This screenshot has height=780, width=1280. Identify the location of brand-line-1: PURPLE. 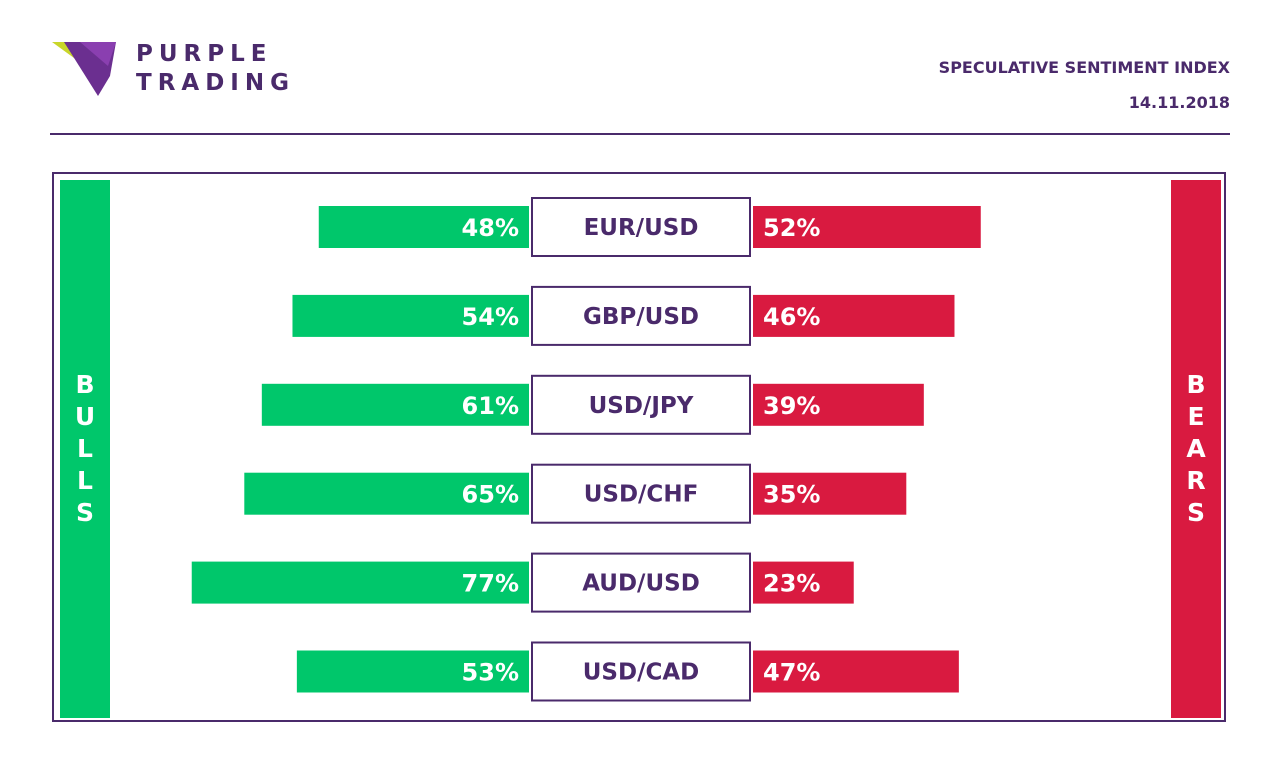
(204, 54).